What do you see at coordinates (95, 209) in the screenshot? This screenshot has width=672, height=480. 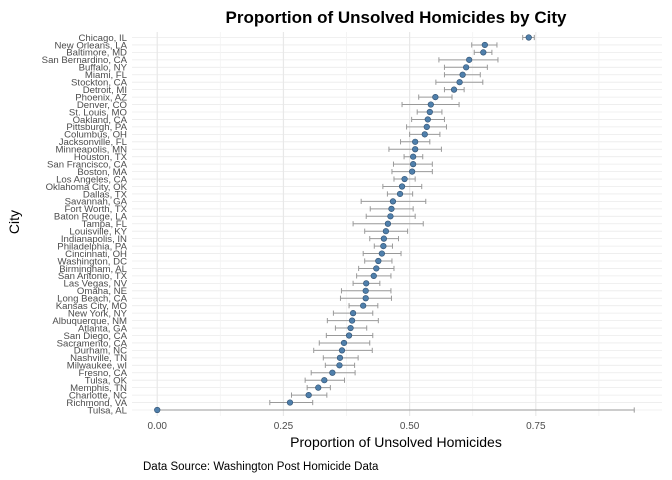 I see `city-tick-label: Fort Worth, TX` at bounding box center [95, 209].